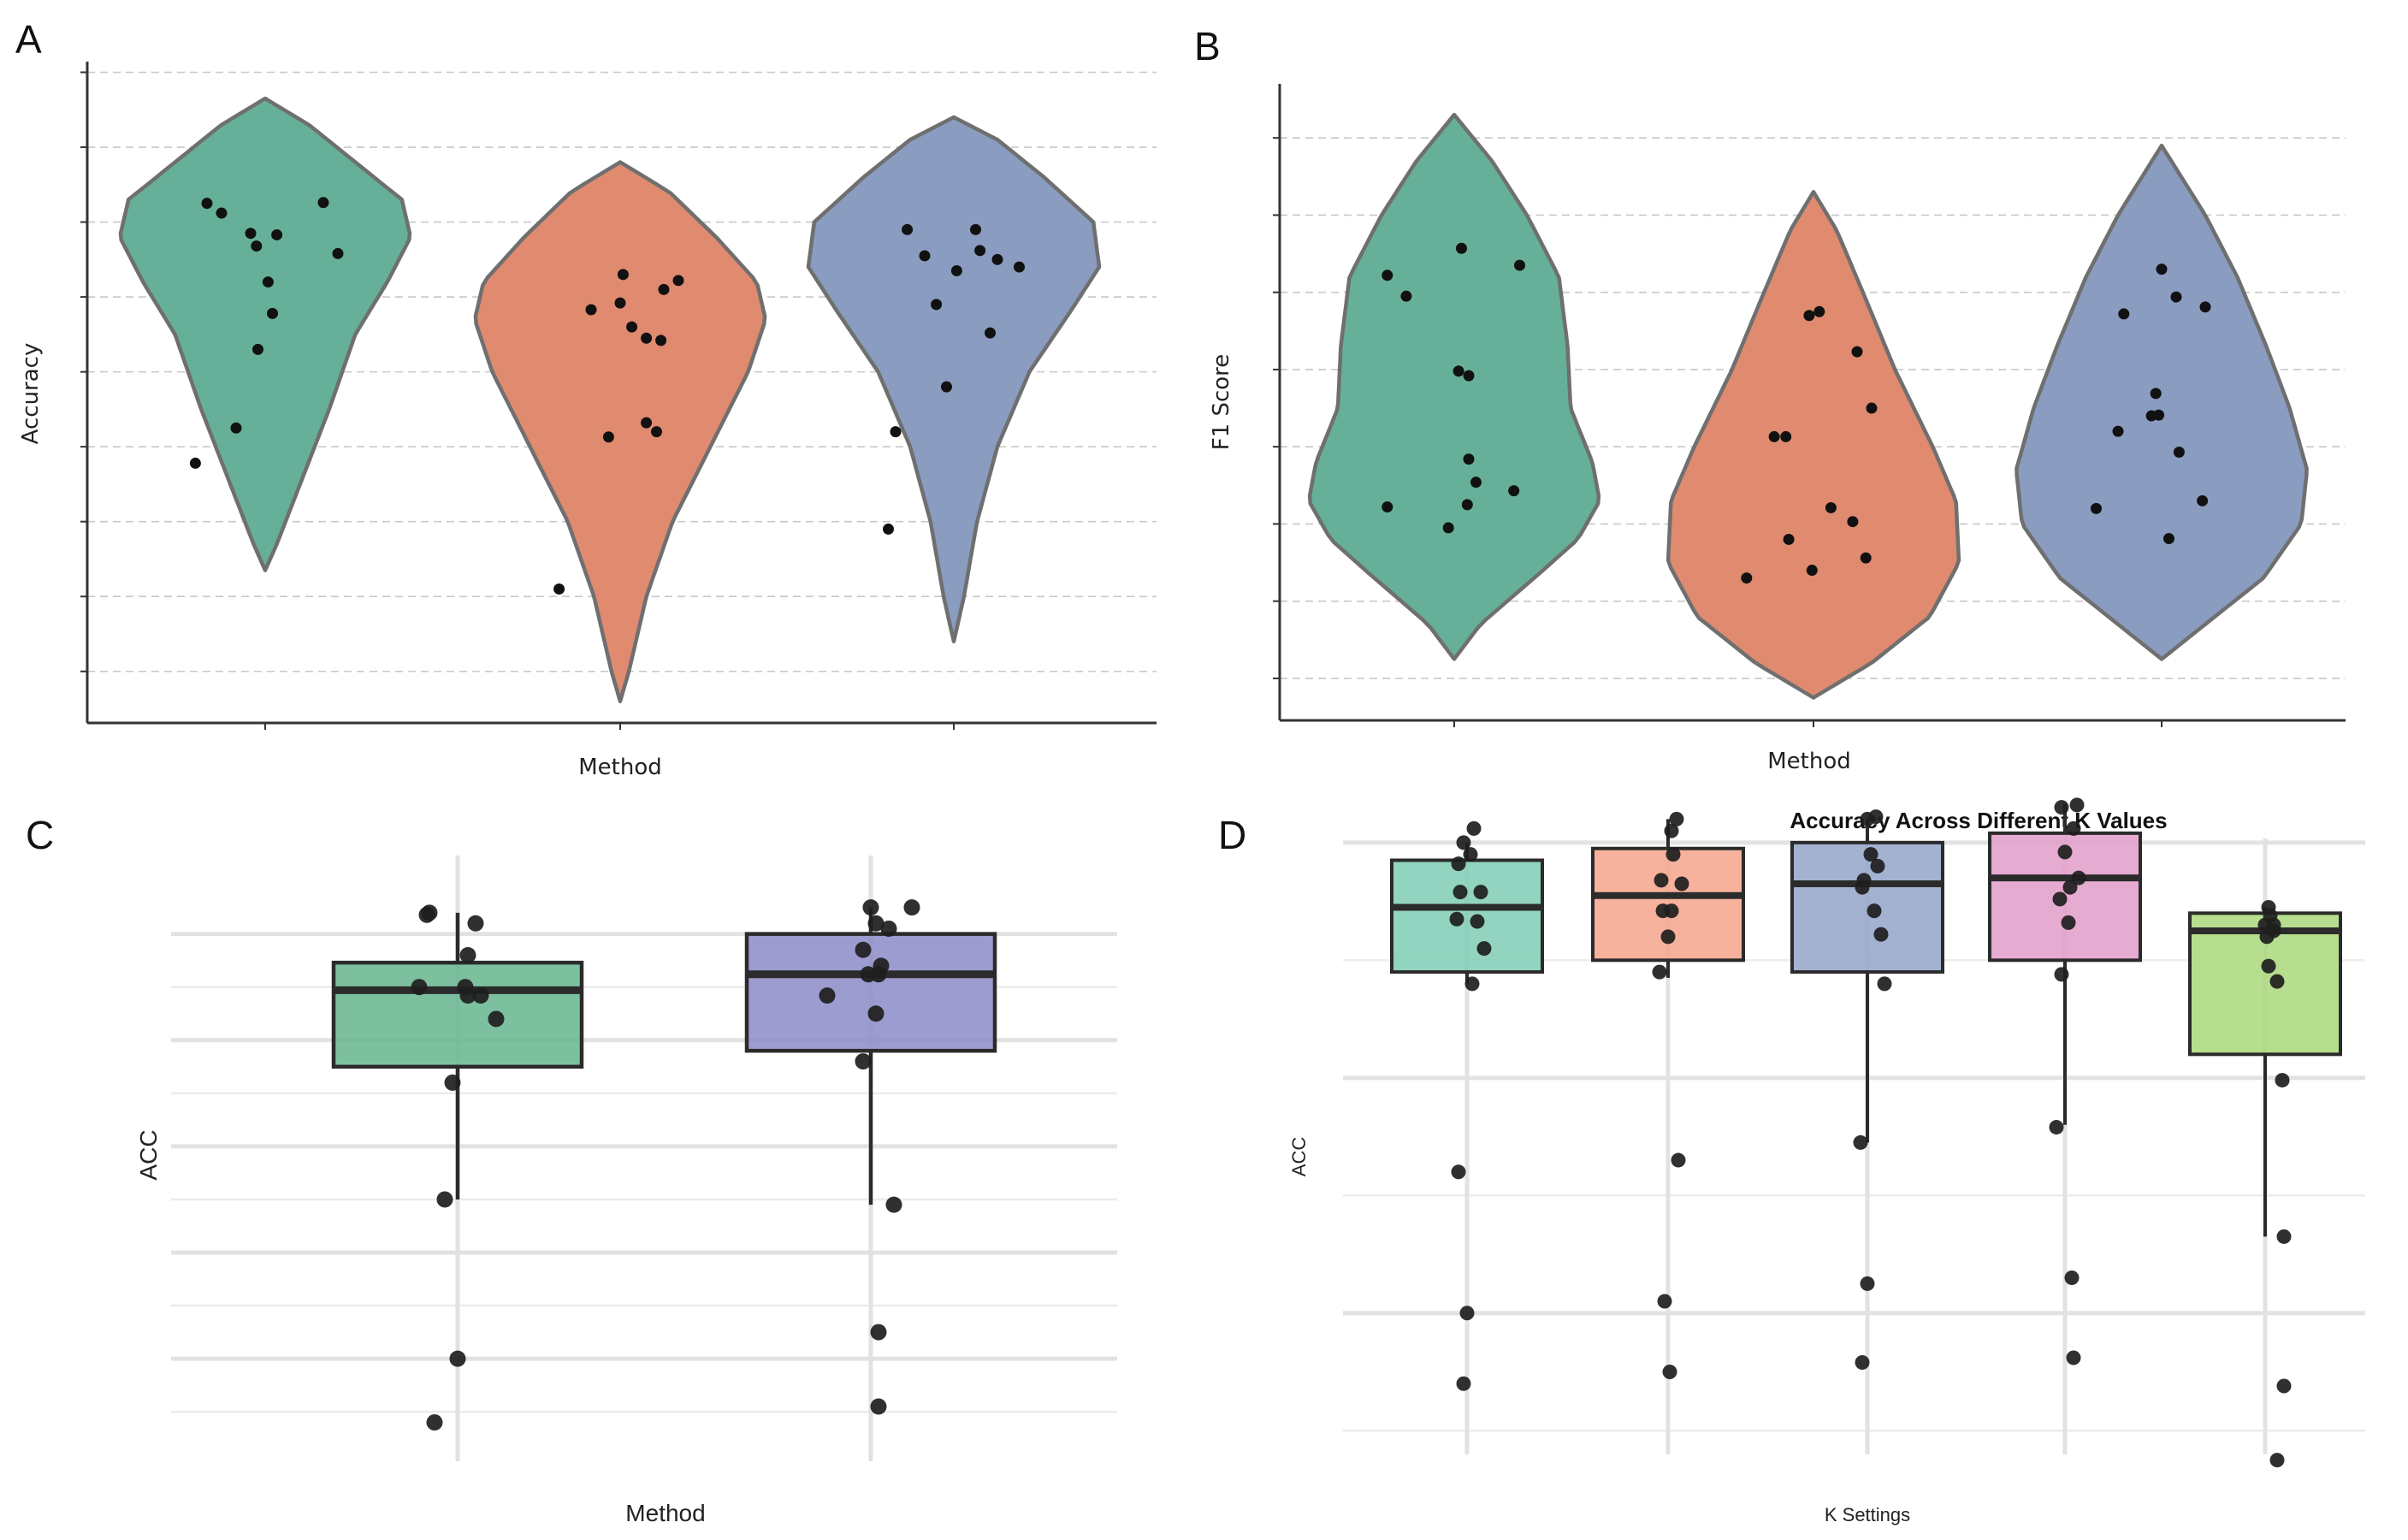 This screenshot has height=1540, width=2408. What do you see at coordinates (620, 432) in the screenshot?
I see `violin-body` at bounding box center [620, 432].